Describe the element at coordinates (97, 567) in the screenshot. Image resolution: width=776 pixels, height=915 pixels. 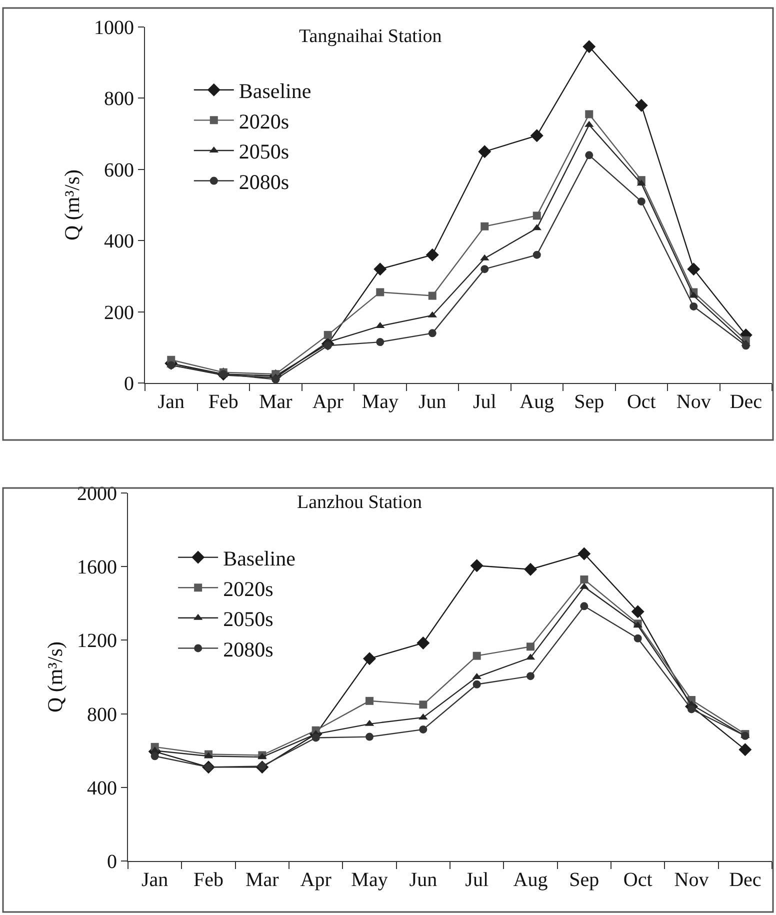
I see `y-tick-label: 1600` at that location.